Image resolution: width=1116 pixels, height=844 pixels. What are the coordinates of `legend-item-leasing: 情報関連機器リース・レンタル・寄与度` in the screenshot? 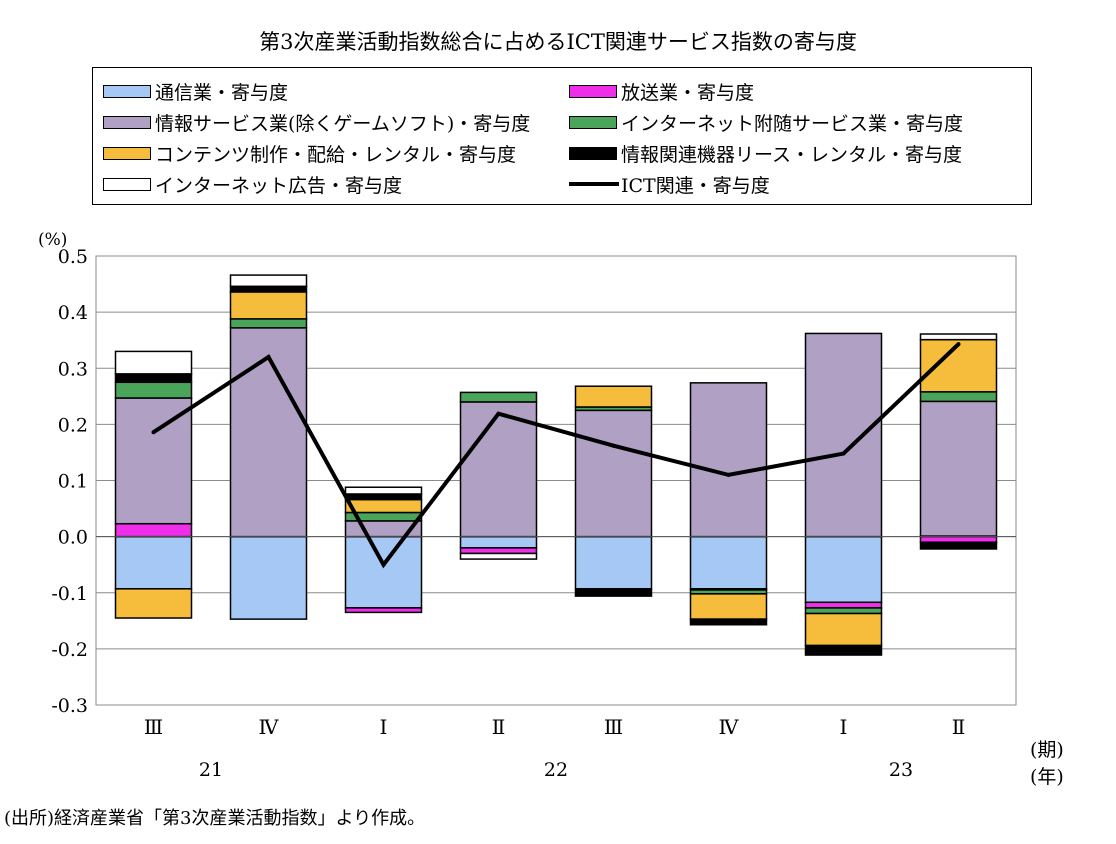 It's located at (765, 153).